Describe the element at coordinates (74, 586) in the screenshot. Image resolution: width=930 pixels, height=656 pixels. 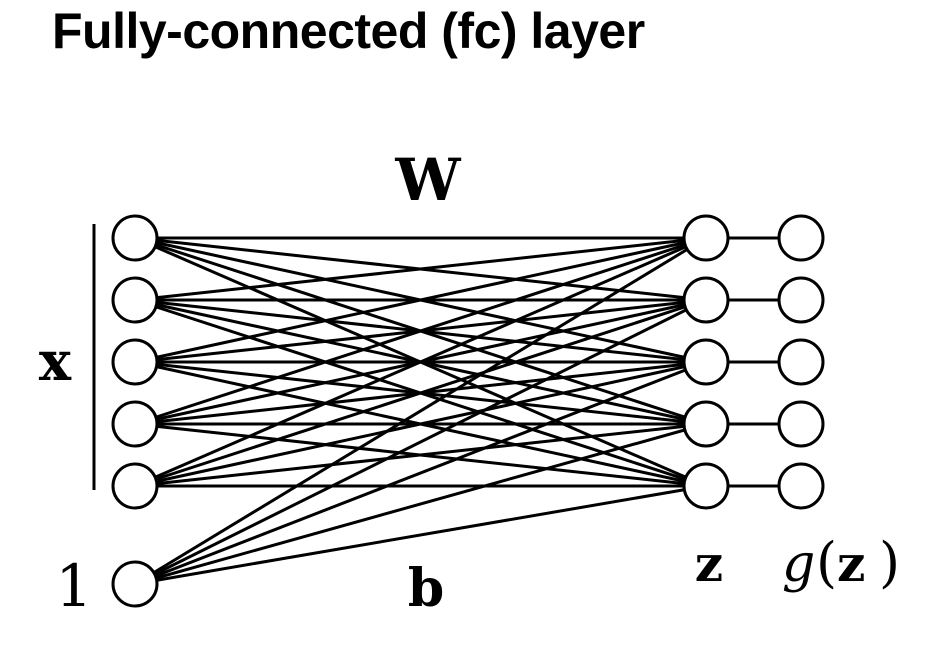
I see `bias-input-label: 1` at that location.